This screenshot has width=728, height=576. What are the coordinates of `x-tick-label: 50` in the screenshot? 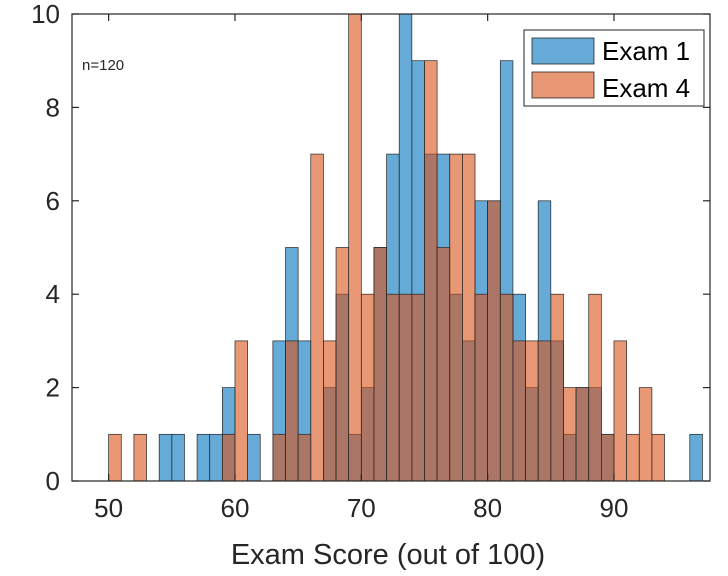 It's located at (108, 508).